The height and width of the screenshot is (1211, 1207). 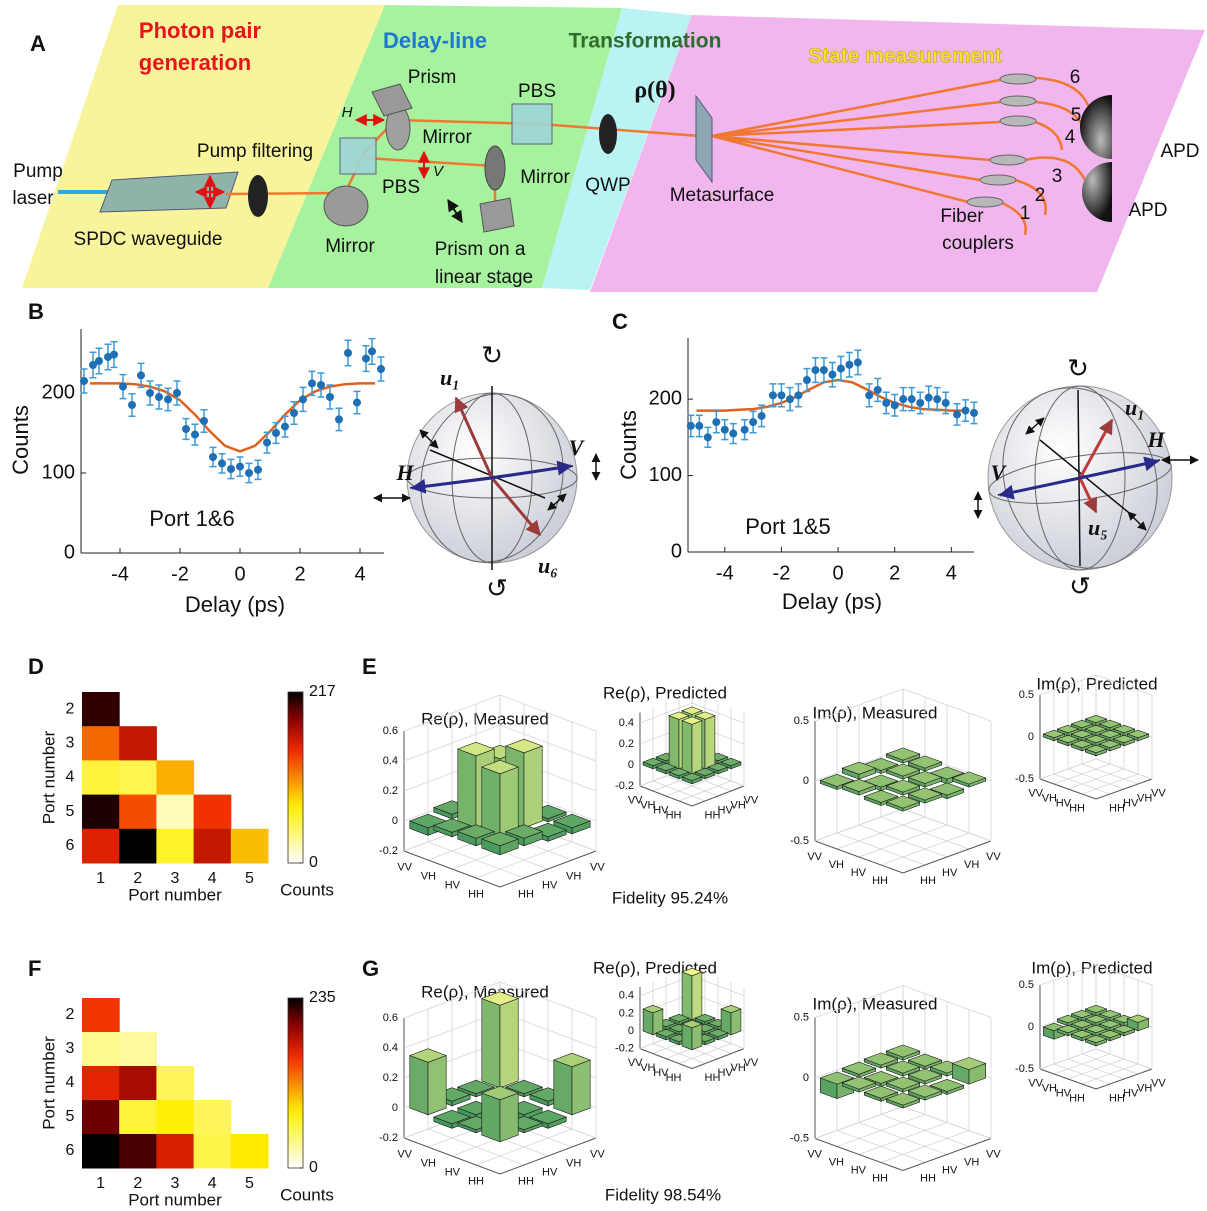 I want to click on vector-label: H, so click(x=404, y=472).